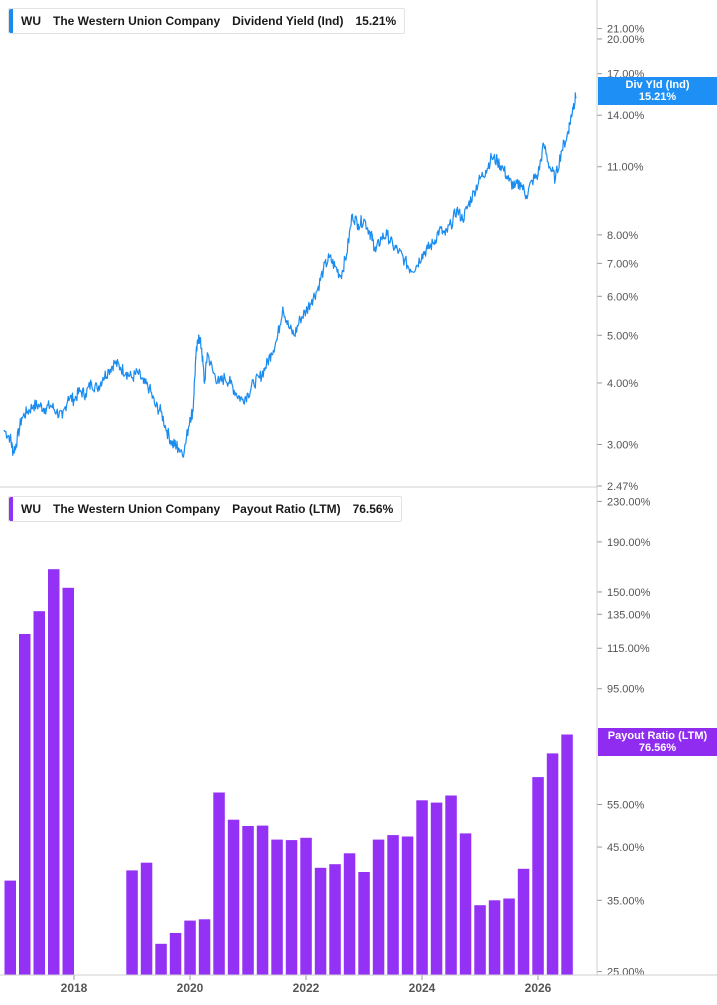 The image size is (717, 1005). I want to click on y-tick-tick-label: 3.00%, so click(622, 445).